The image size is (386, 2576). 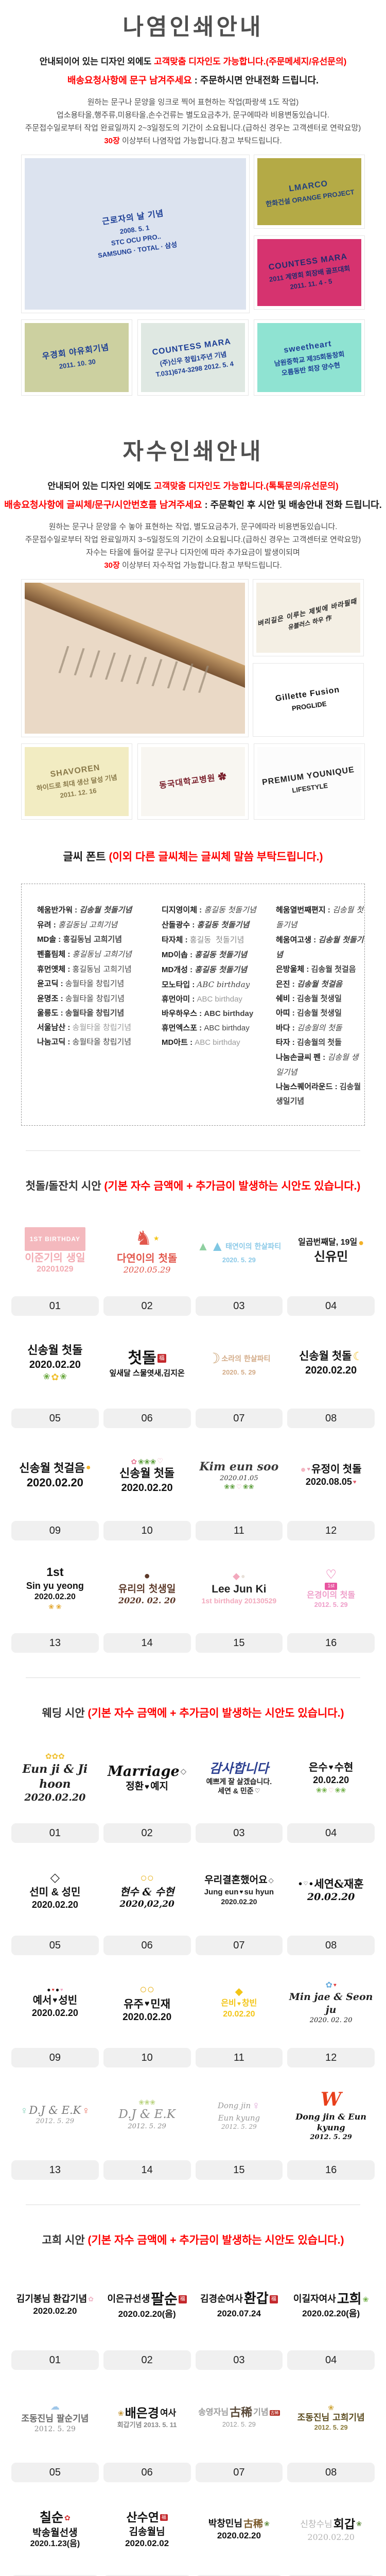 What do you see at coordinates (55, 1601) in the screenshot?
I see `design-cell: 1st Sin yu yeong 2020.02.20 ❀ ❀ 13` at bounding box center [55, 1601].